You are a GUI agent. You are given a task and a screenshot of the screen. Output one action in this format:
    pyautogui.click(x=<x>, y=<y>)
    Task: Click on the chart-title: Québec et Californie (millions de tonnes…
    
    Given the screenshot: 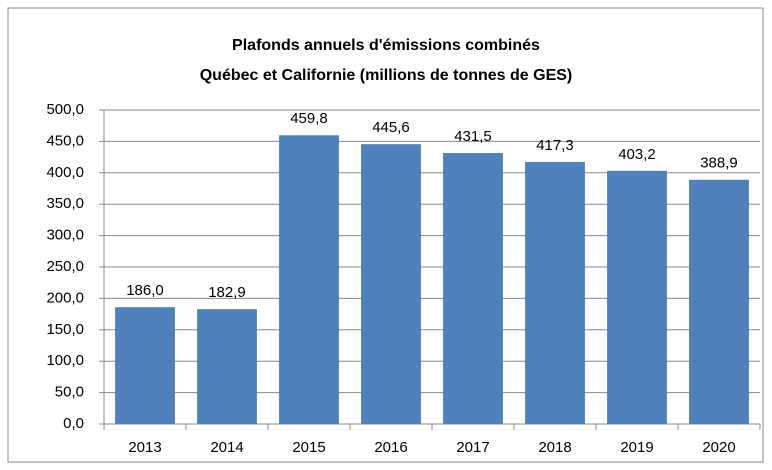 What is the action you would take?
    pyautogui.click(x=386, y=75)
    